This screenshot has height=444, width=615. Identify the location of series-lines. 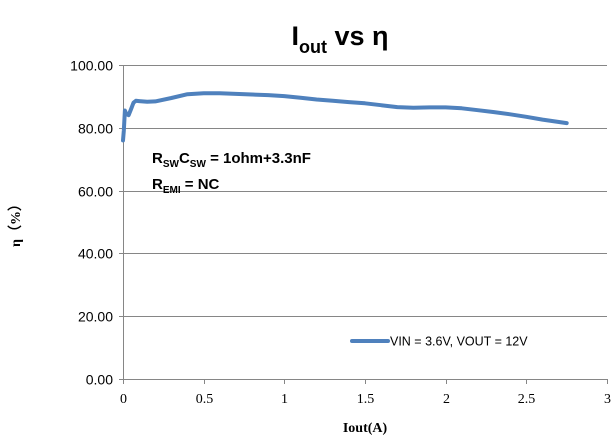
(345, 117).